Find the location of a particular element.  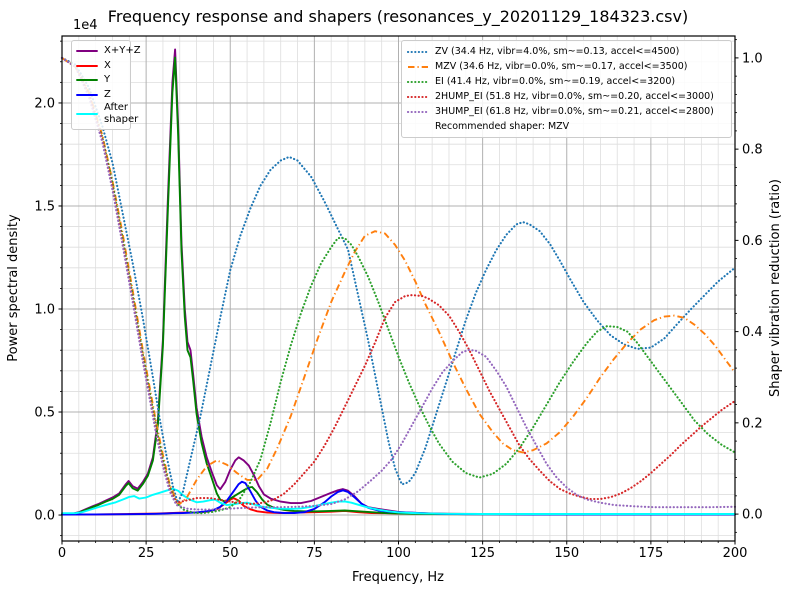

legend-row: Recommended shaper: MZV is located at coordinates (566, 126).